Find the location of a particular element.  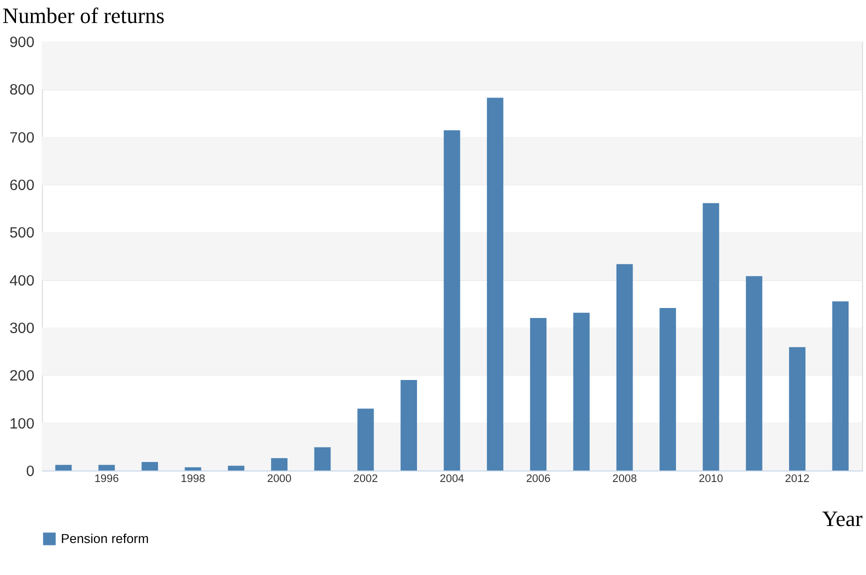

y-tick-label: 800 is located at coordinates (21, 90).